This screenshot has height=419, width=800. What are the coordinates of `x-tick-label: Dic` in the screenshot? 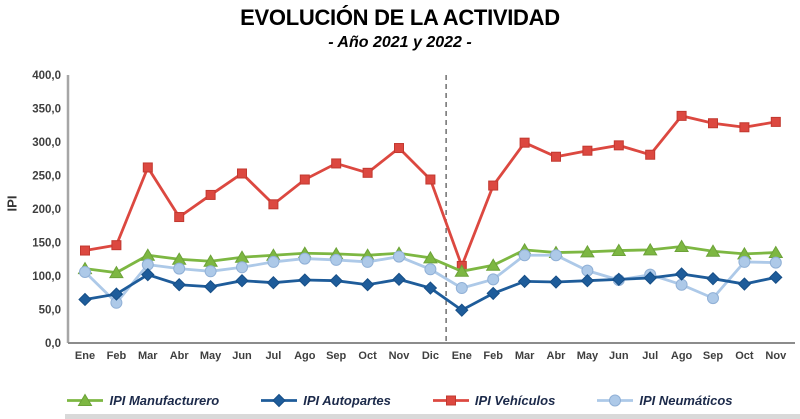 It's located at (430, 356).